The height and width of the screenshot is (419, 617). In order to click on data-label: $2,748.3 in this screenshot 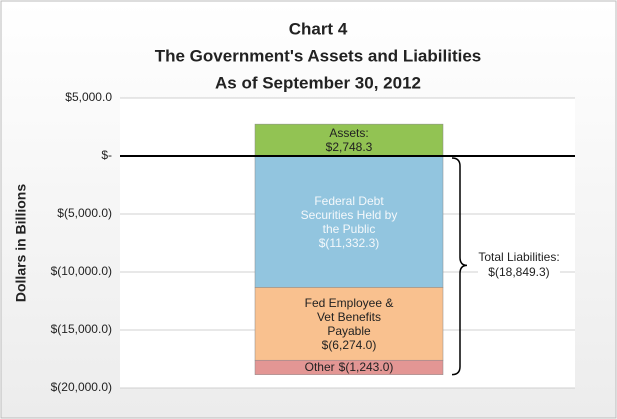, I will do `click(349, 147)`.